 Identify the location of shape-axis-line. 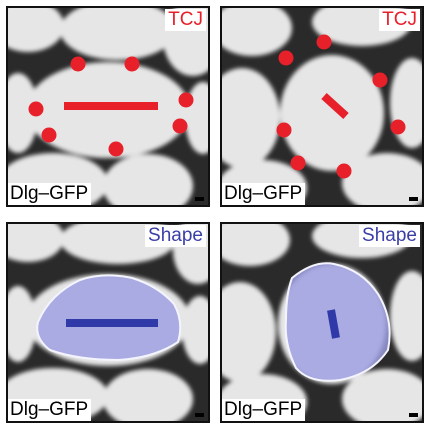
(333, 324).